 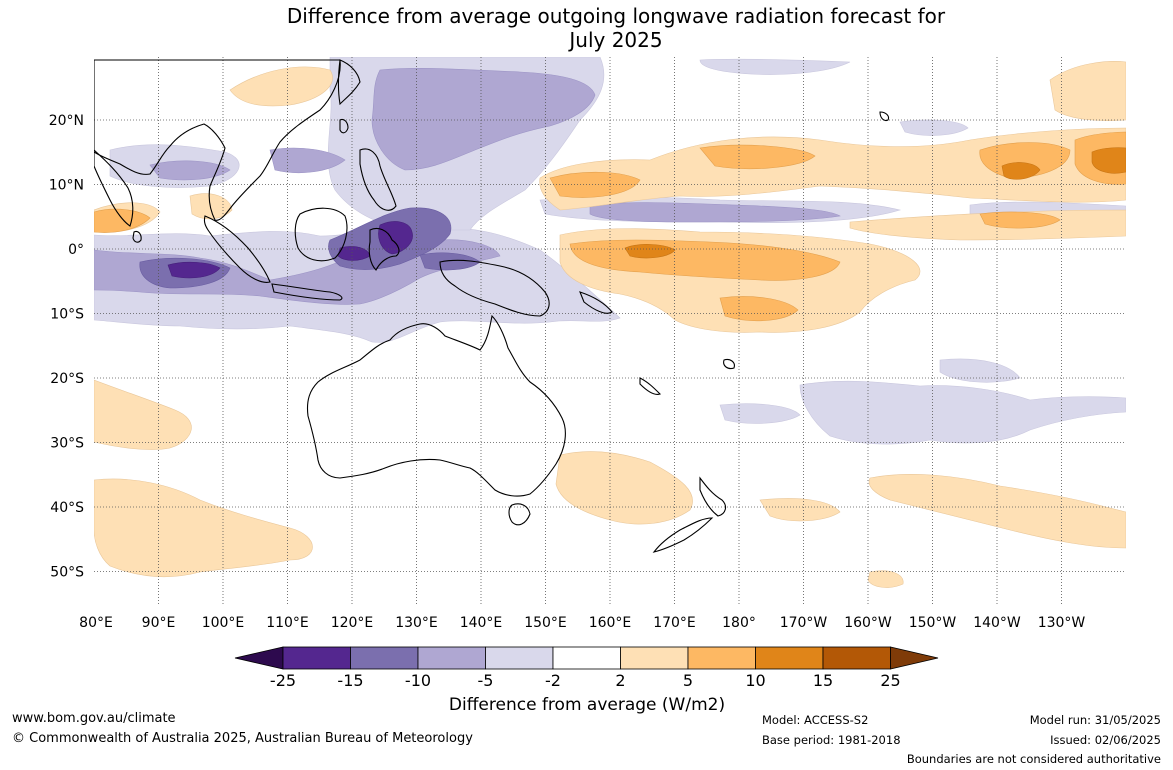 I want to click on longitude-label: 130°E, so click(x=416, y=623).